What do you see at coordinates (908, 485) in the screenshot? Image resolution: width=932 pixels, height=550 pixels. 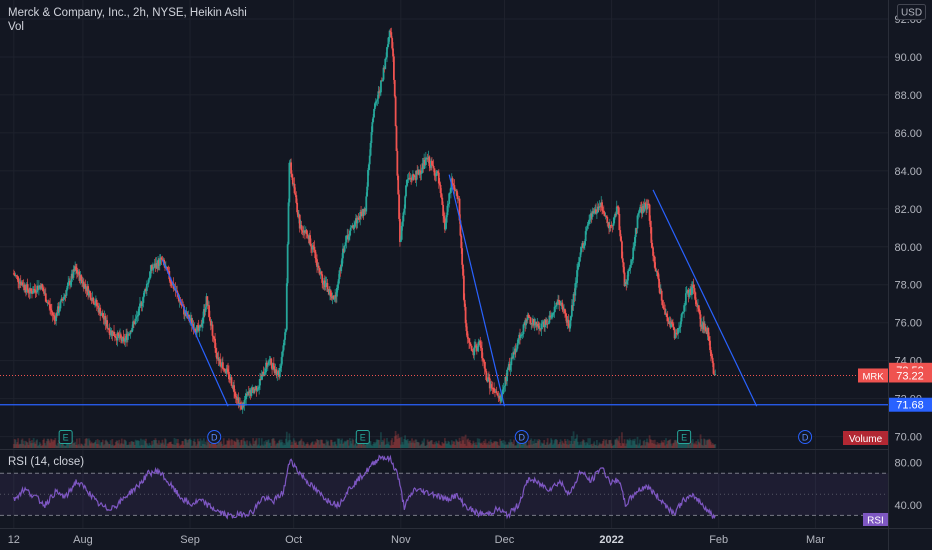 I see `rsi-axis: 80.00 40.00` at bounding box center [908, 485].